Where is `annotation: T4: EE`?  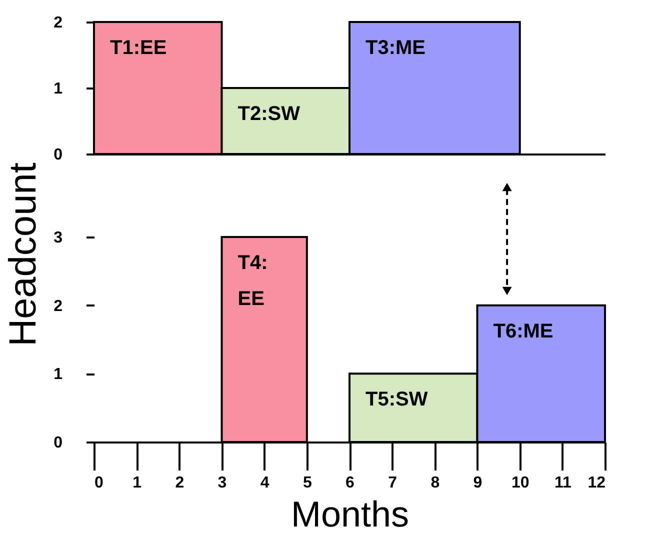
annotation: T4: EE is located at coordinates (253, 281).